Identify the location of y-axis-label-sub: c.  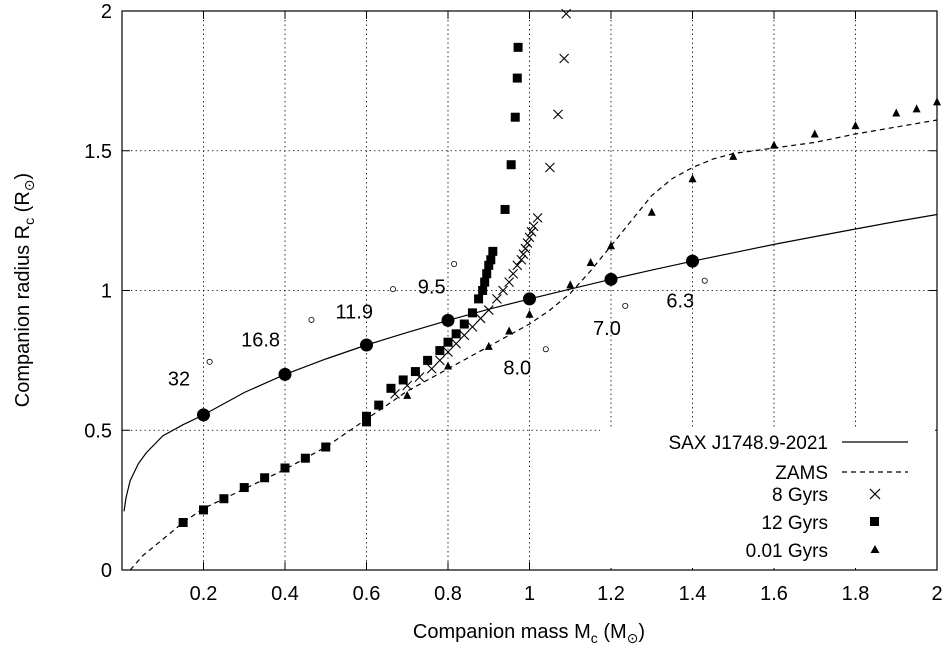
(29, 221).